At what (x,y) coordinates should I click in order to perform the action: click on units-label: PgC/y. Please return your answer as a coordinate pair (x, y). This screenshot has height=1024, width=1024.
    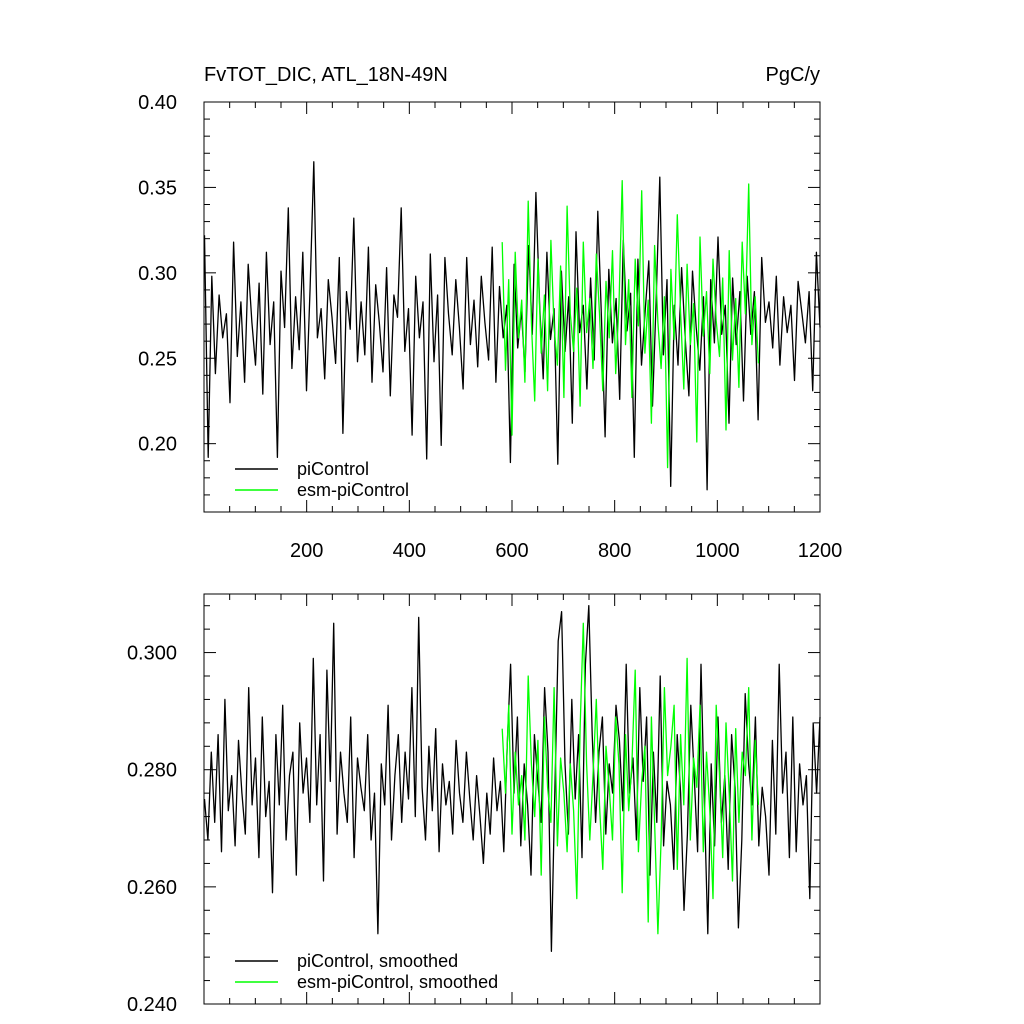
    Looking at the image, I should click on (793, 75).